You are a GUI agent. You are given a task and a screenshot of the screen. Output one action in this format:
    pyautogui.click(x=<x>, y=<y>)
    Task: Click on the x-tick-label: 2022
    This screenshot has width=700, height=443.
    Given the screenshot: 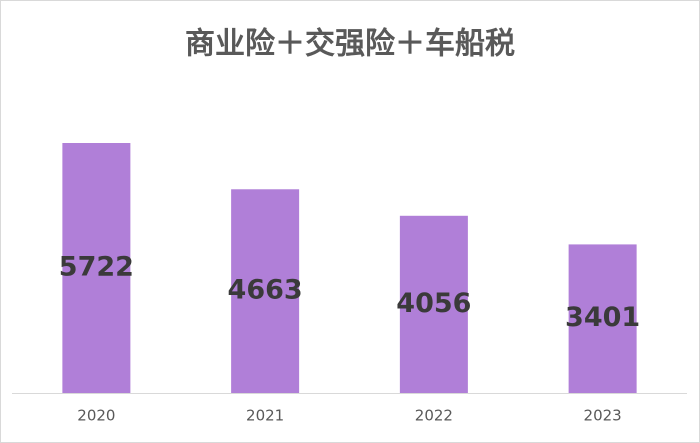 What is the action you would take?
    pyautogui.click(x=434, y=416)
    